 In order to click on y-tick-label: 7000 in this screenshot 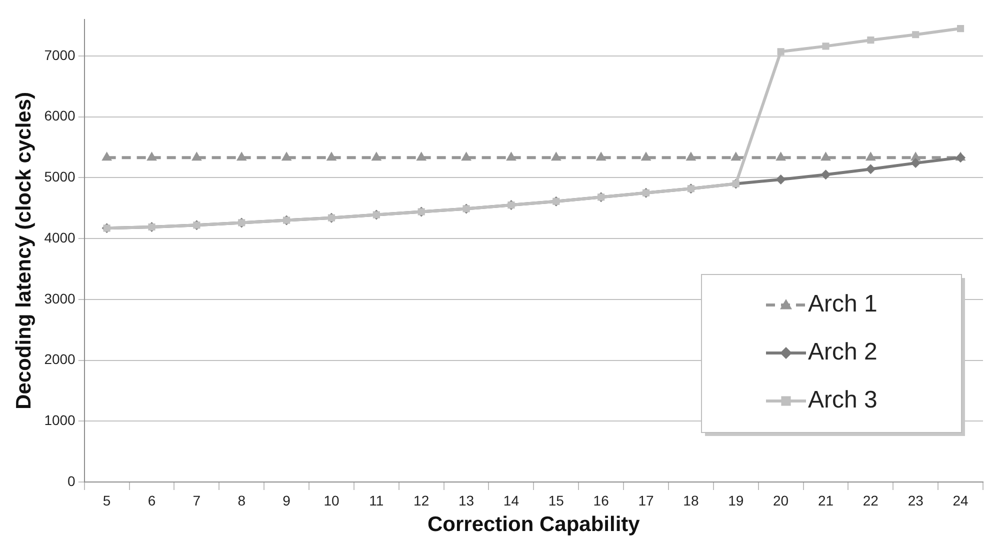, I will do `click(60, 54)`.